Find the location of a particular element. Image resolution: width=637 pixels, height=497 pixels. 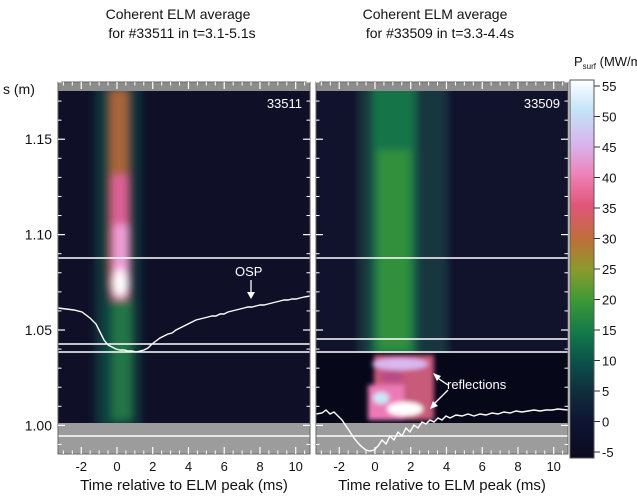

y-axis-label: s (m) is located at coordinates (19, 89).